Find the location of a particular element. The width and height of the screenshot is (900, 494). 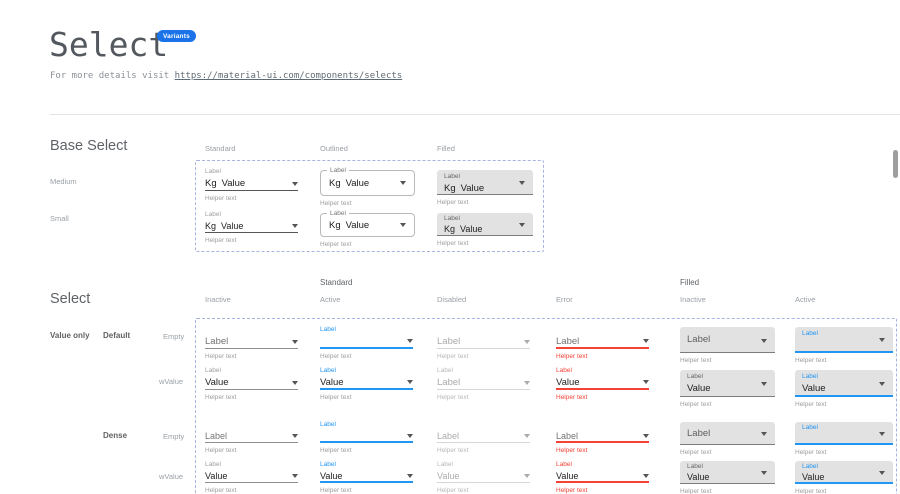

select-standard-inactive-empty: Label Helper text is located at coordinates (251, 343).